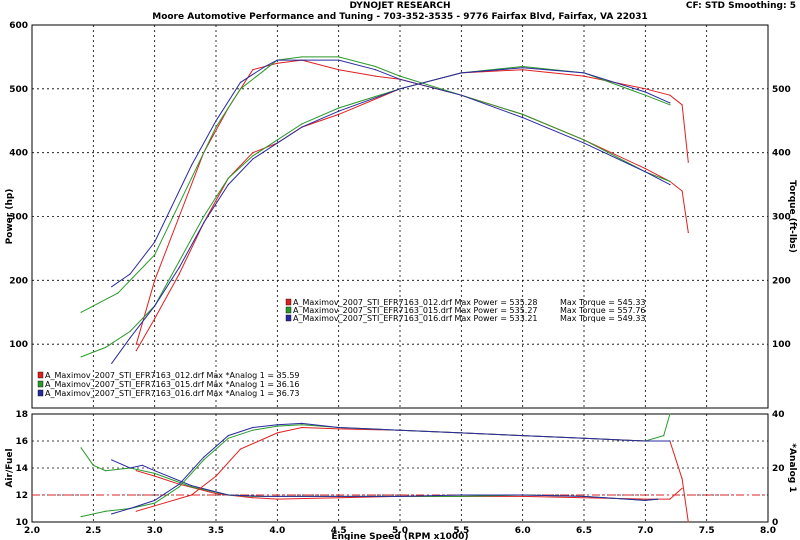 This screenshot has height=540, width=800. Describe the element at coordinates (781, 154) in the screenshot. I see `torque-tick-label: 400` at that location.